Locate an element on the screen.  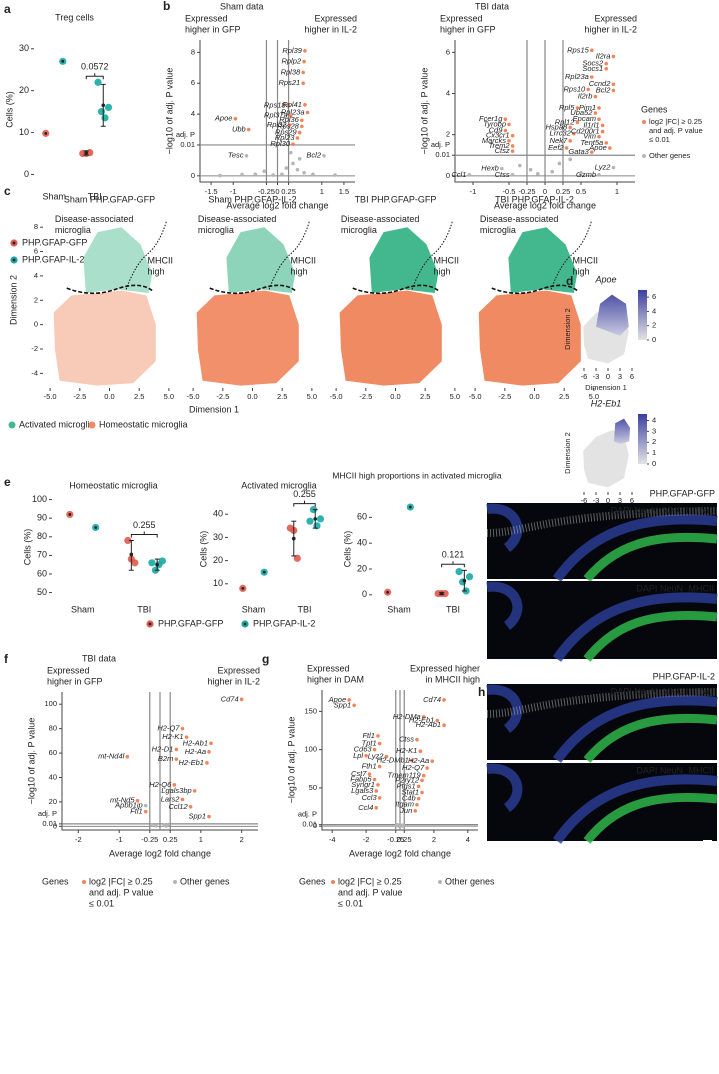
gene-label: H2-Q7 is located at coordinates (413, 767).